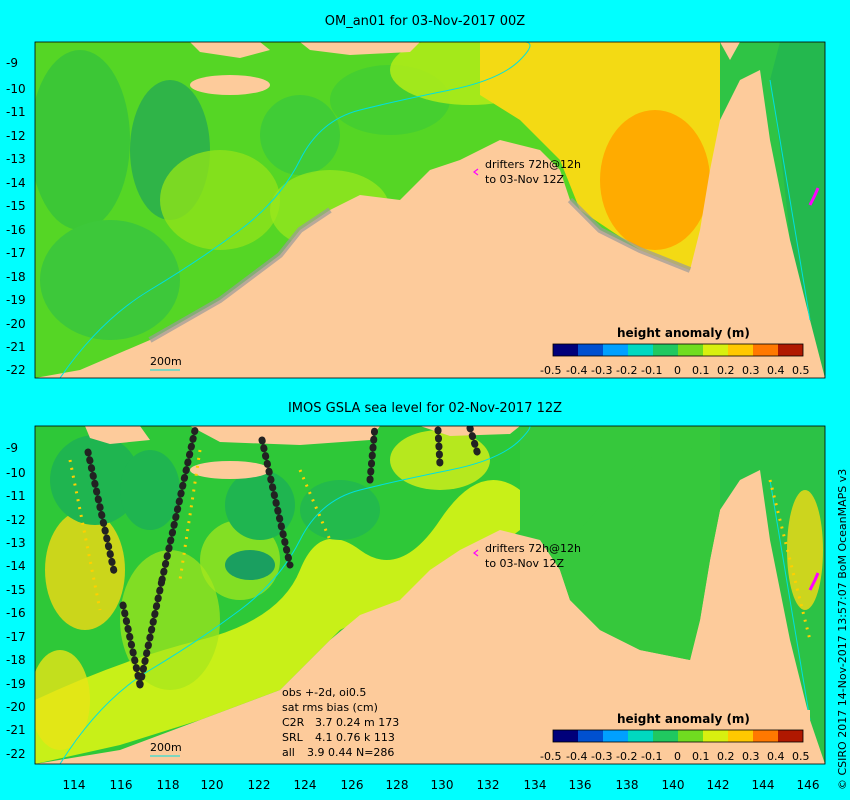 The width and height of the screenshot is (850, 800). I want to click on panel-1-title: OM_an01 for 03-Nov-2017 00Z, so click(425, 21).